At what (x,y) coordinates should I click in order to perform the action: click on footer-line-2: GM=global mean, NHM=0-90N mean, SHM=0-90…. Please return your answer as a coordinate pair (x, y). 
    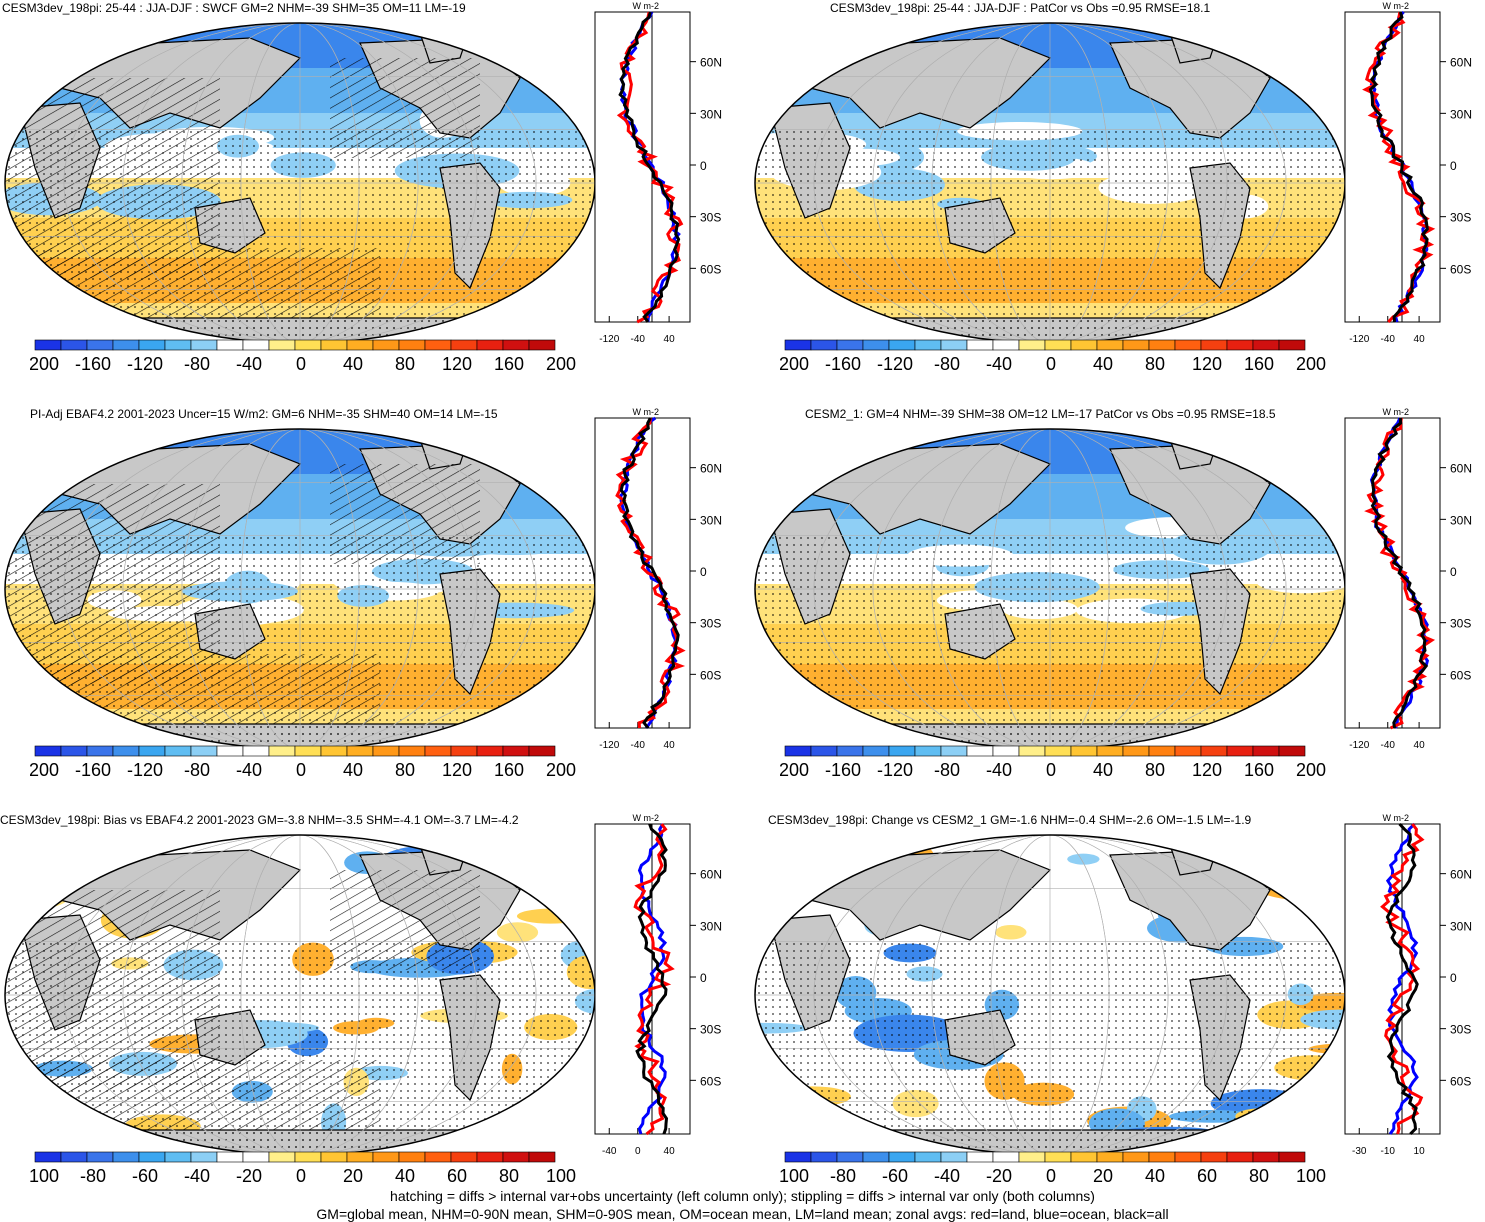
    Looking at the image, I should click on (742, 1214).